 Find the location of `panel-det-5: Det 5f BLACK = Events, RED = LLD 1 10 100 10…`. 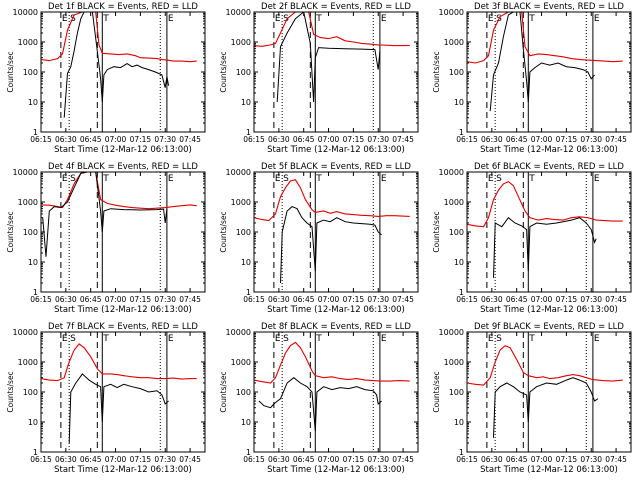

panel-det-5: Det 5f BLACK = Events, RED = LLD 1 10 100 10… is located at coordinates (319, 238).